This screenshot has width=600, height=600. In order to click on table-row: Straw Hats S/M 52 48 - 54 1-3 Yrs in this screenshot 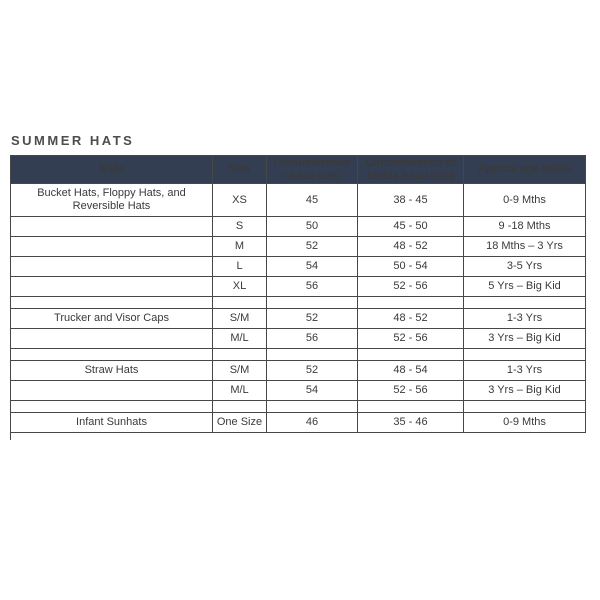, I will do `click(298, 370)`.